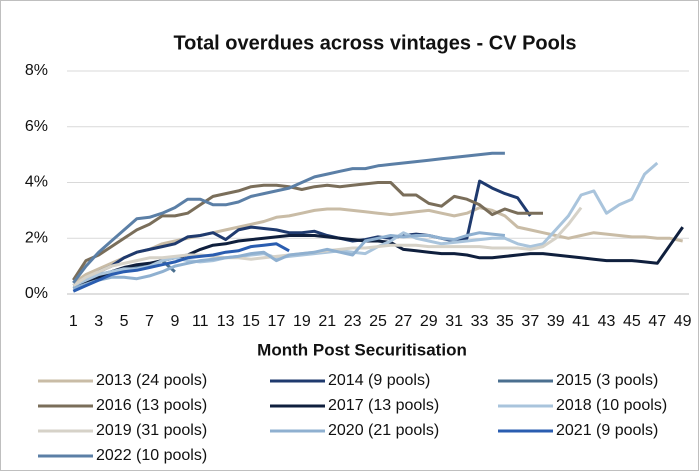  I want to click on x-tick-label: 49, so click(683, 321).